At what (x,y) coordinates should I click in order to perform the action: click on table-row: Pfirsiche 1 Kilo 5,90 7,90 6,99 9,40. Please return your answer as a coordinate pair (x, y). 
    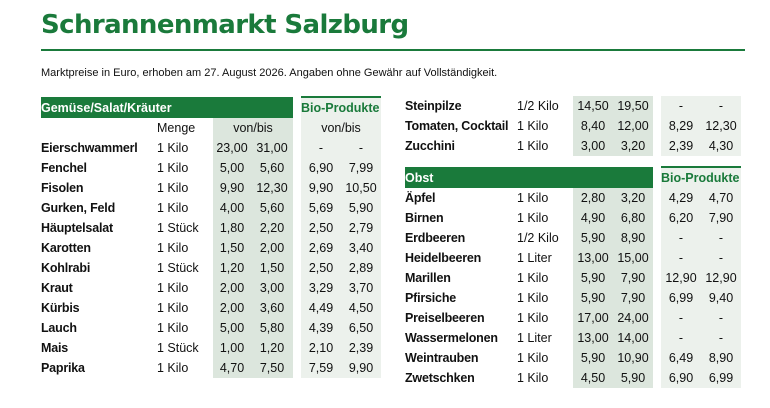
    Looking at the image, I should click on (573, 298).